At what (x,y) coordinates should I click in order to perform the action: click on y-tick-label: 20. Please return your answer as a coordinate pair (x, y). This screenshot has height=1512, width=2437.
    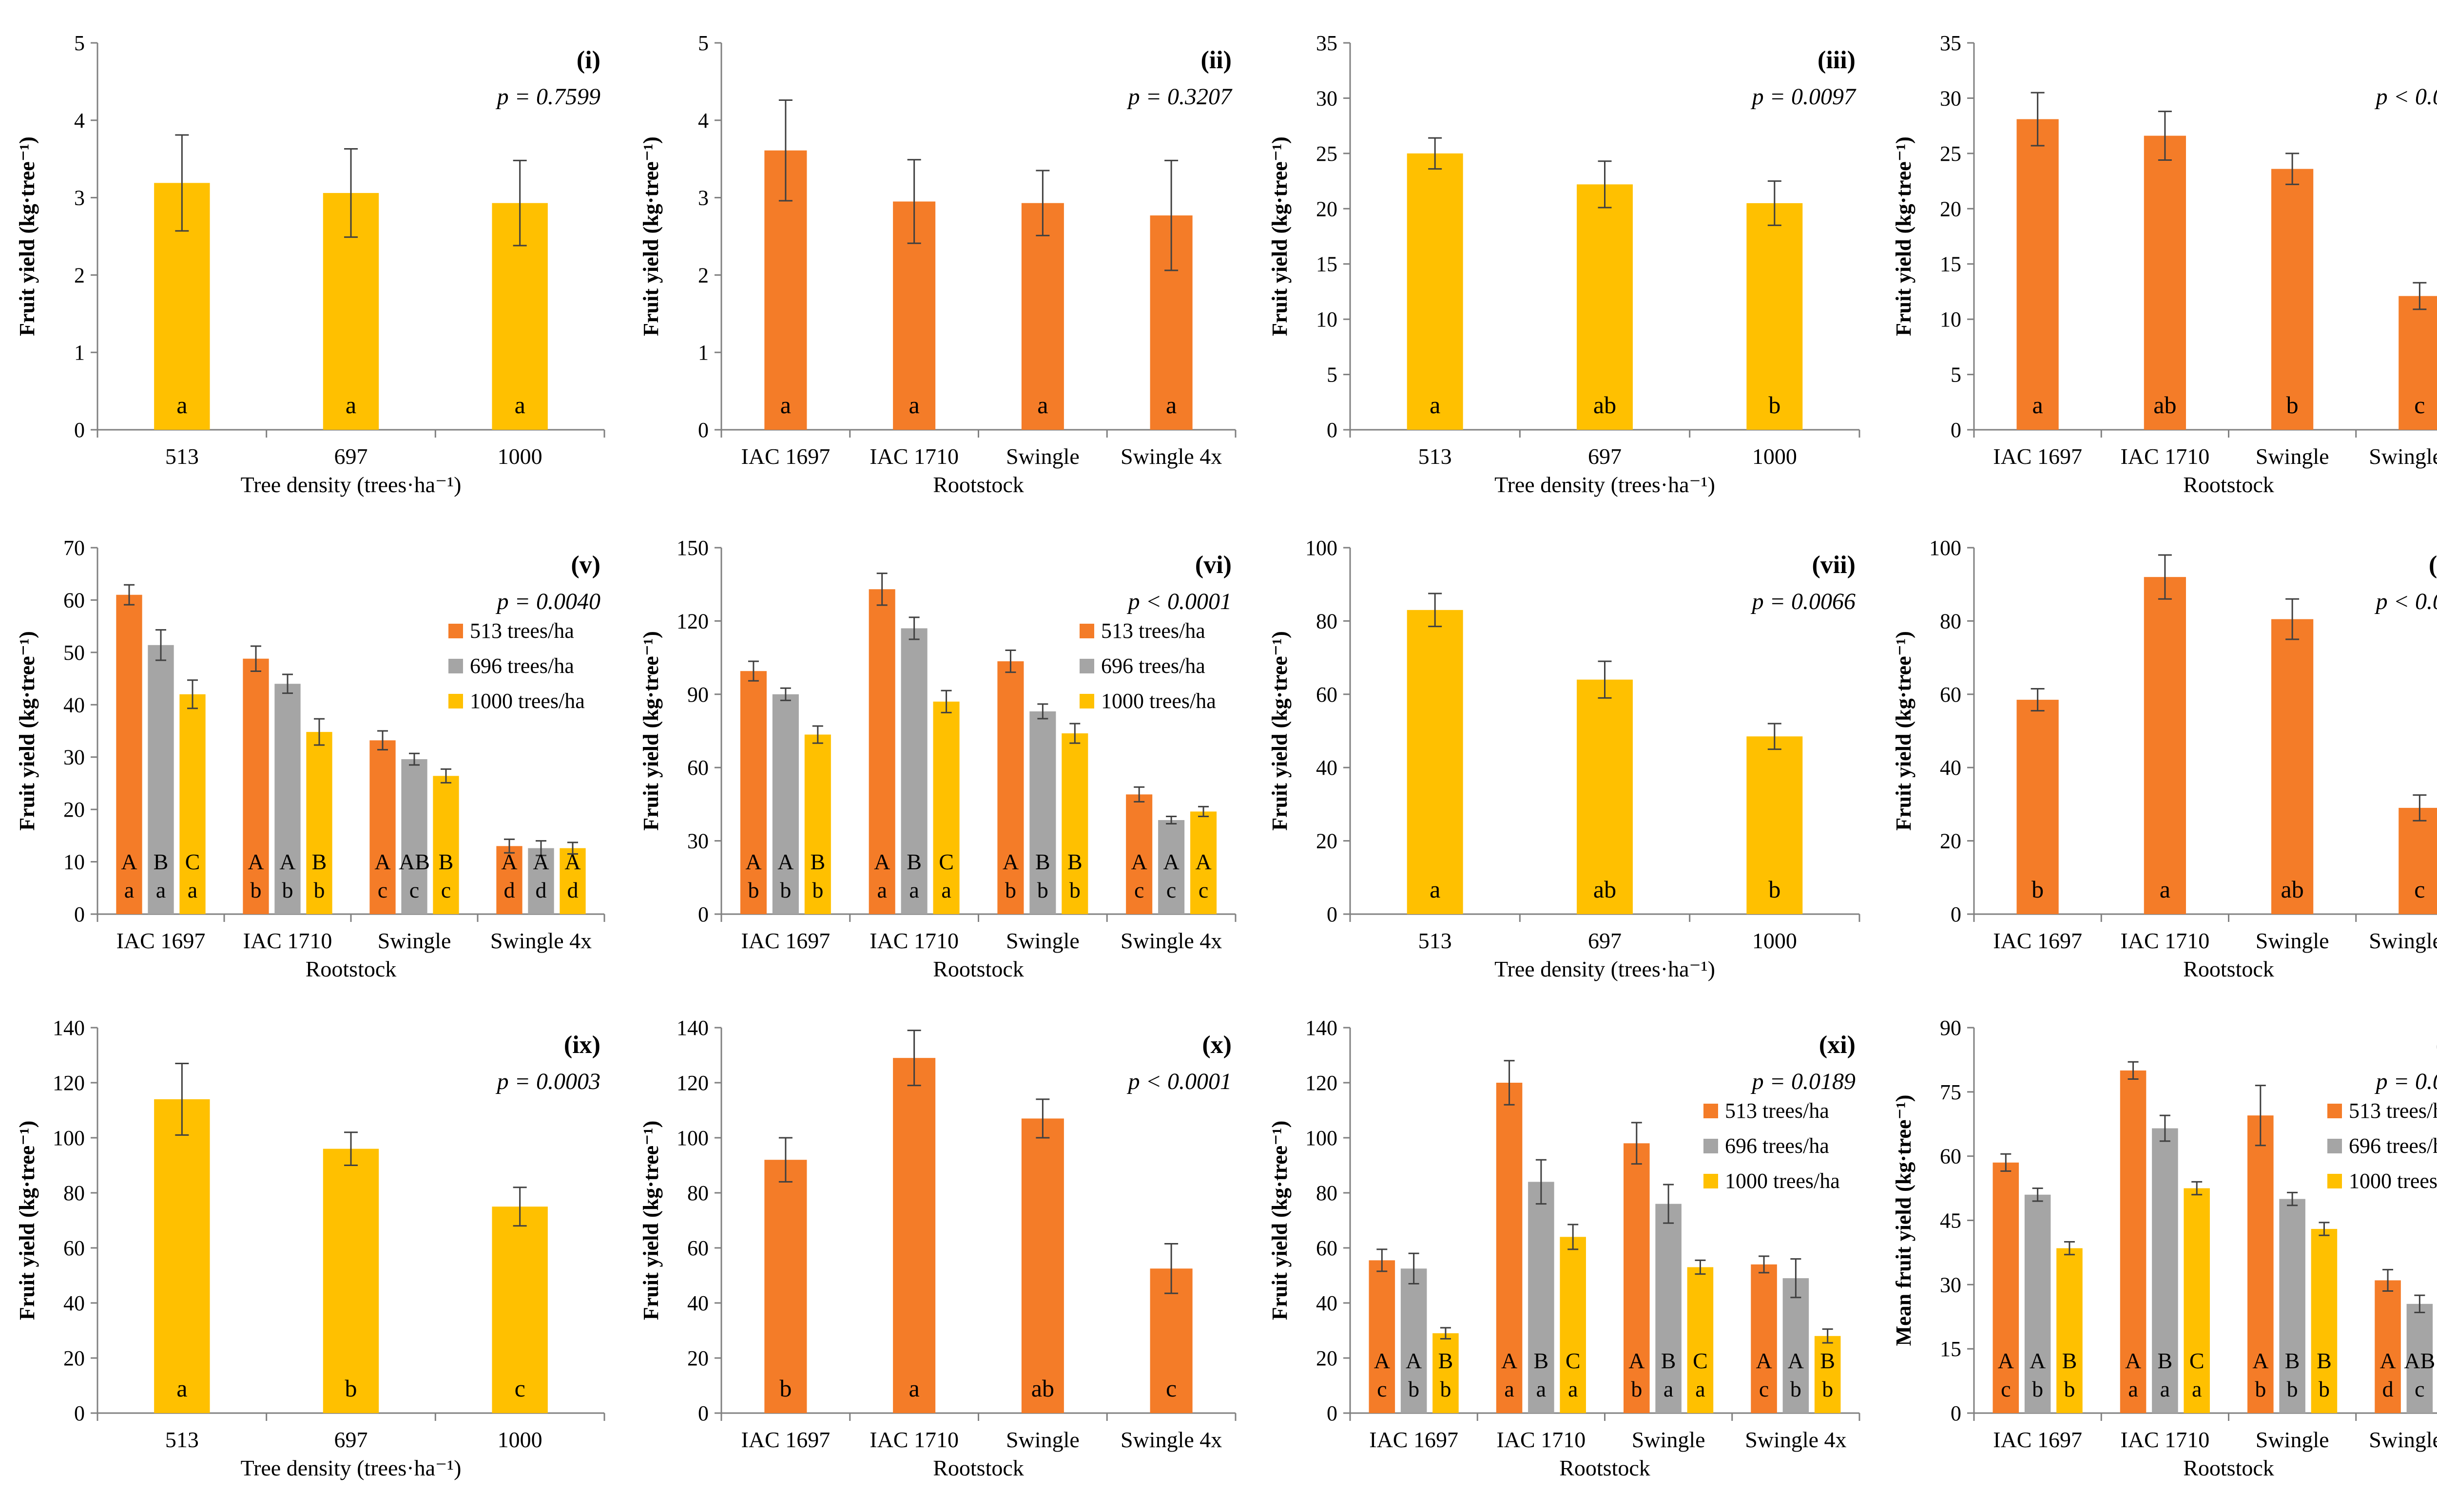
    Looking at the image, I should click on (698, 1358).